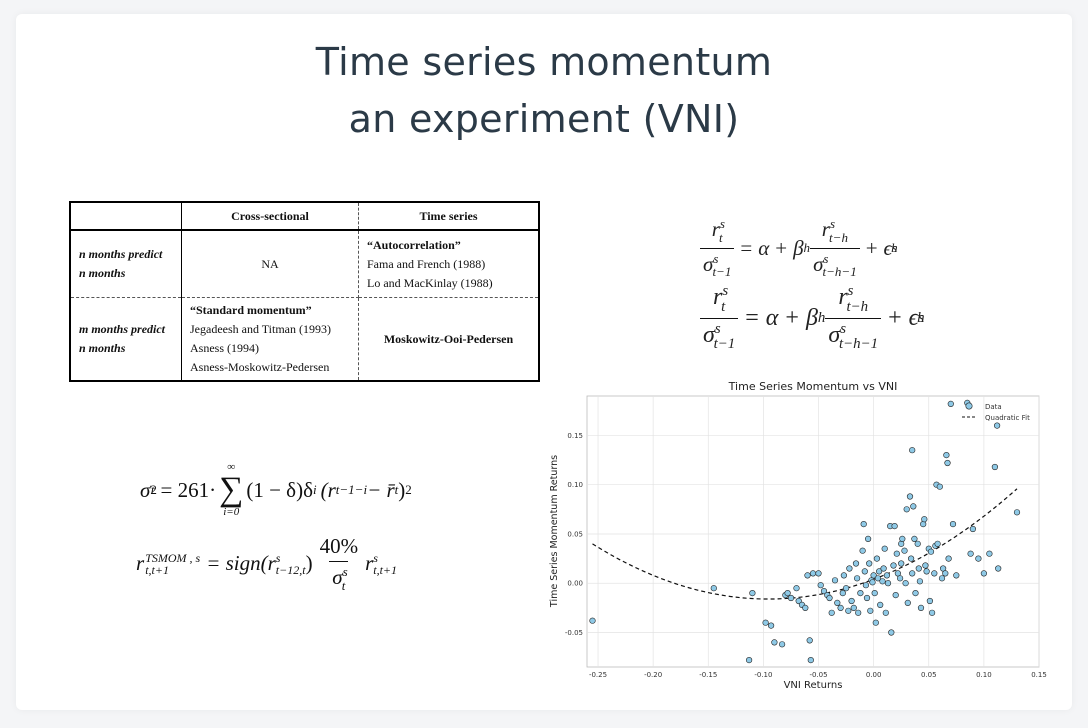 This screenshot has width=1088, height=728. I want to click on chart-legend: Data Quadratic Fit, so click(996, 412).